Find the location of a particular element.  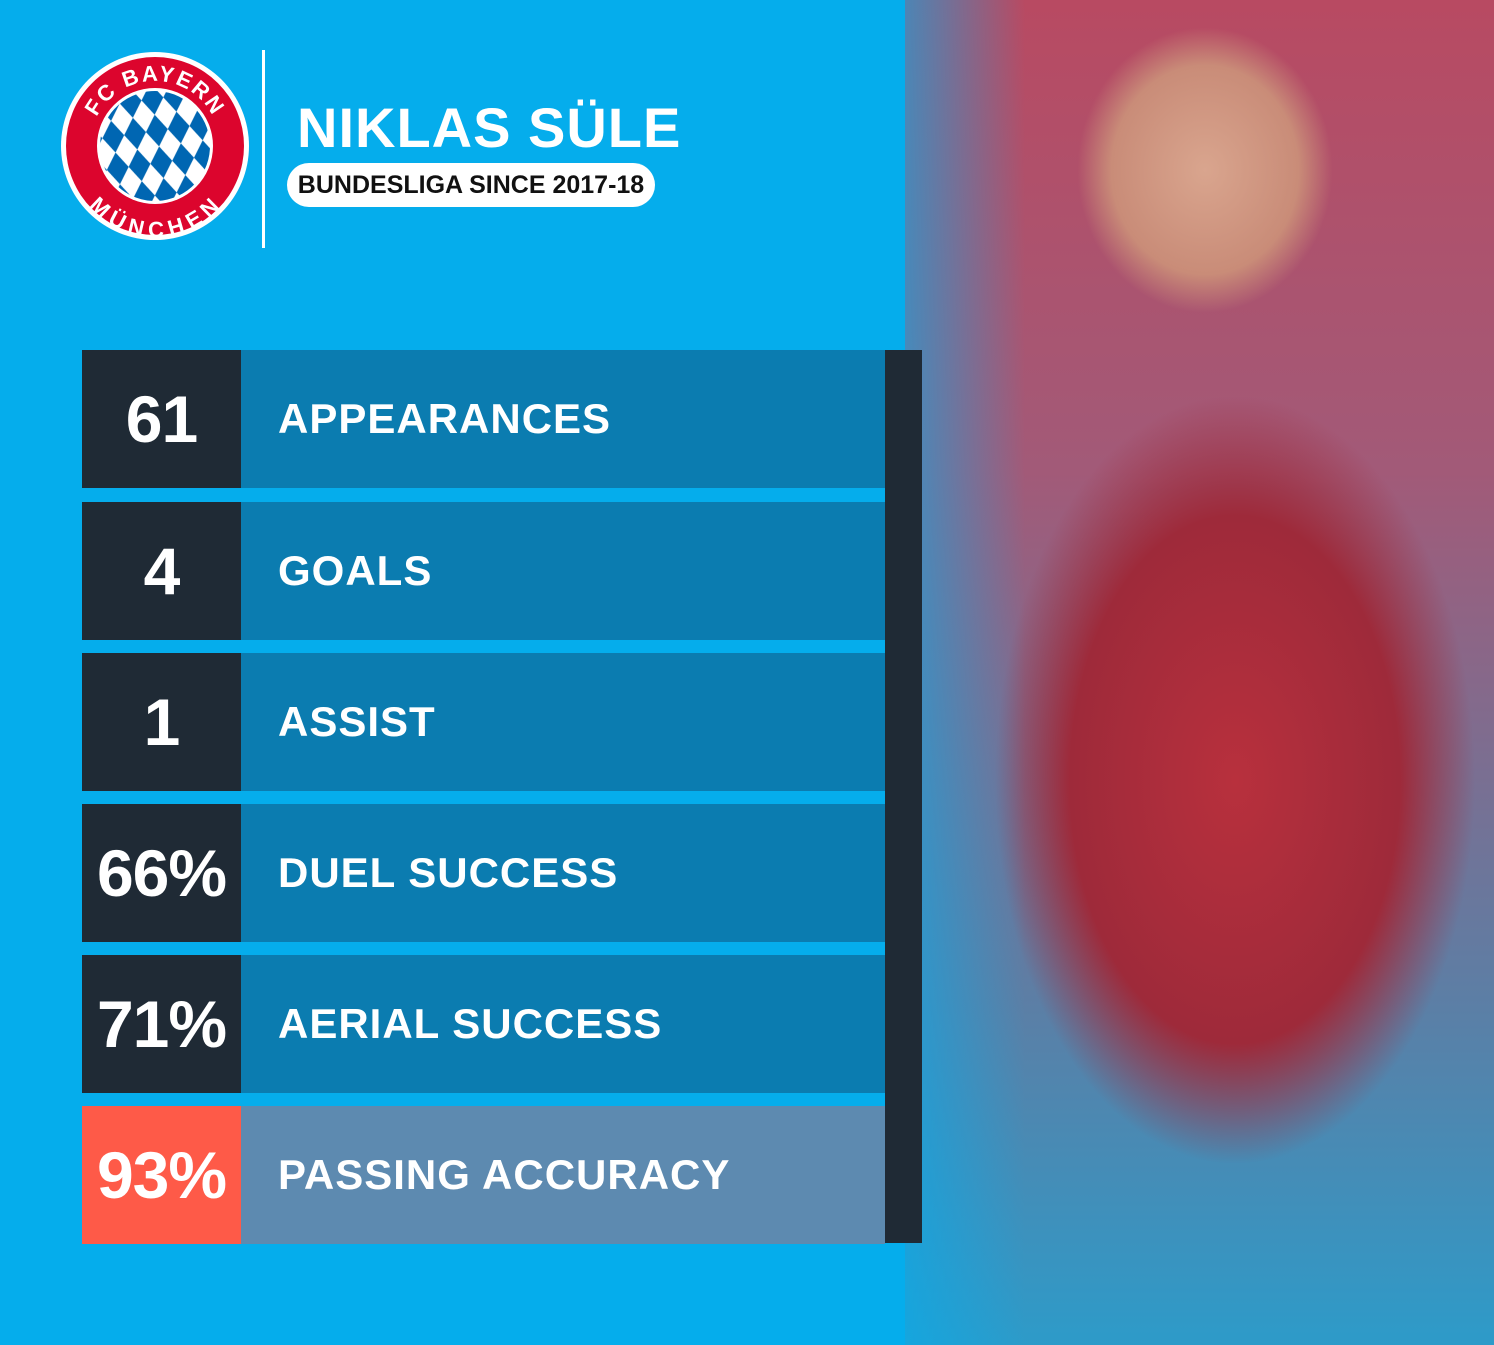

stat-value: 61 is located at coordinates (161, 419).